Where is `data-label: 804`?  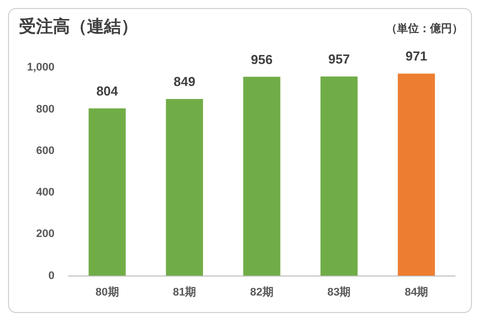
data-label: 804 is located at coordinates (107, 90).